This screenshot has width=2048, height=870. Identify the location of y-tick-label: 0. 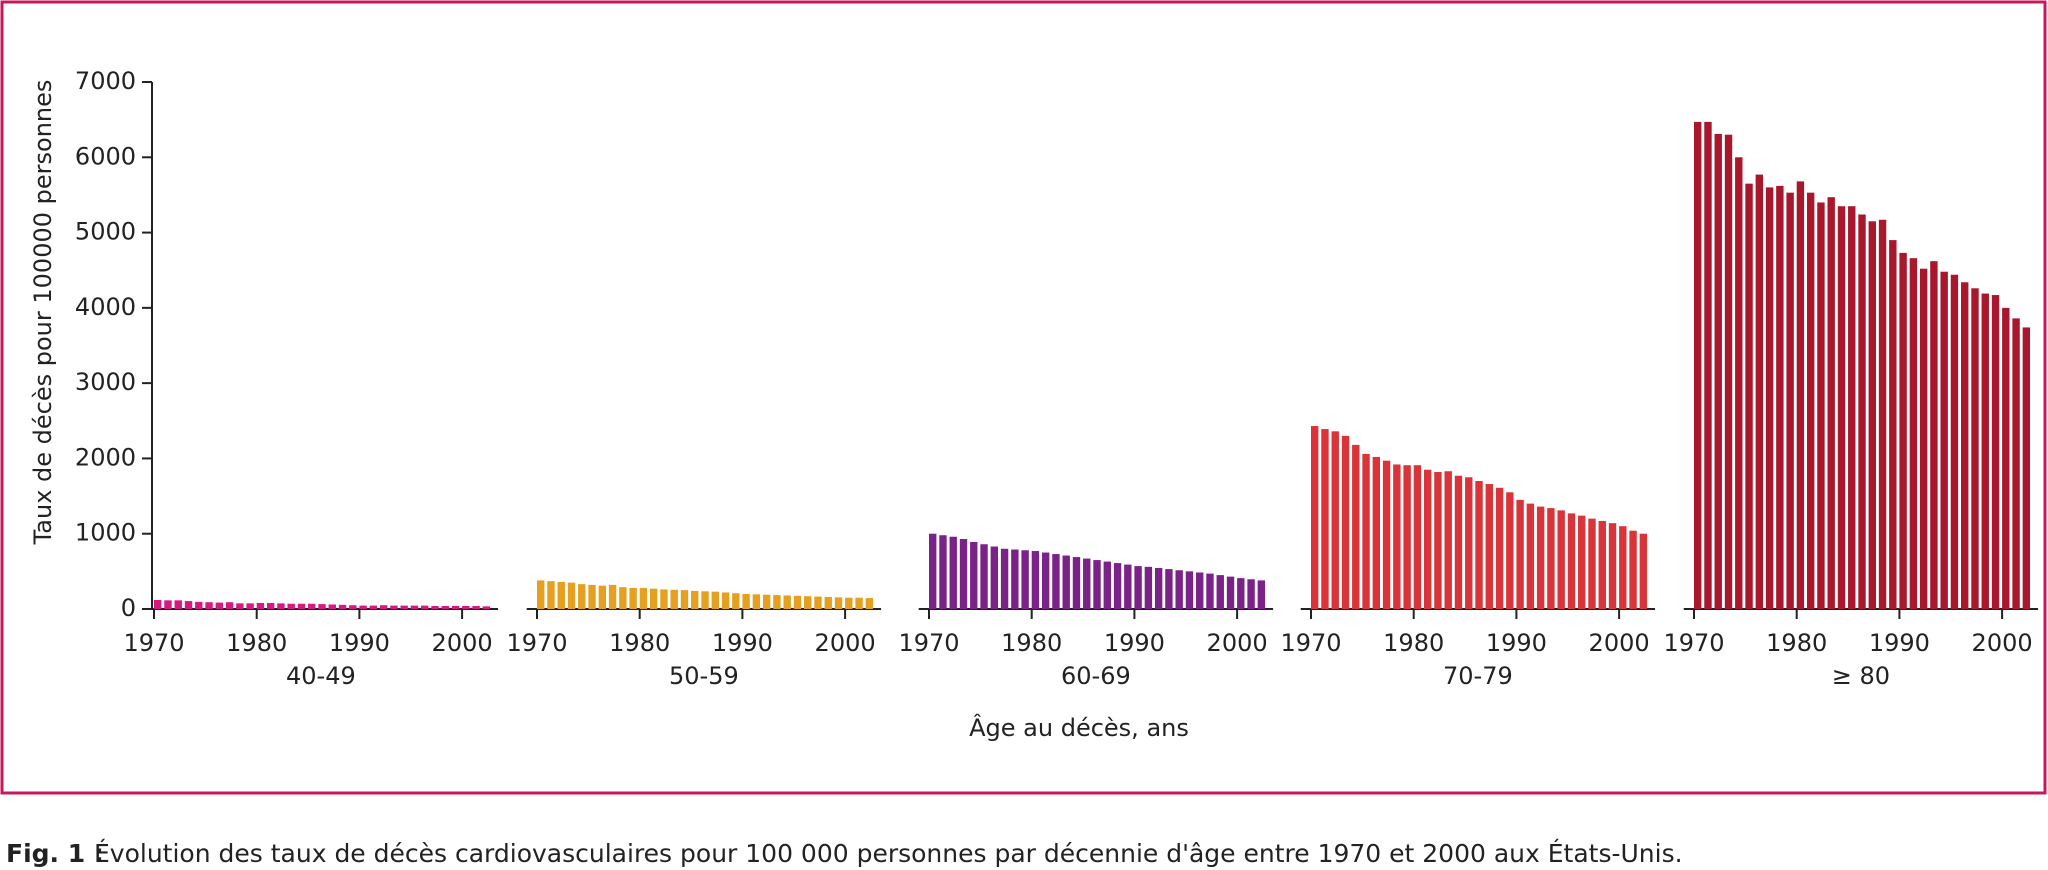
(128, 608).